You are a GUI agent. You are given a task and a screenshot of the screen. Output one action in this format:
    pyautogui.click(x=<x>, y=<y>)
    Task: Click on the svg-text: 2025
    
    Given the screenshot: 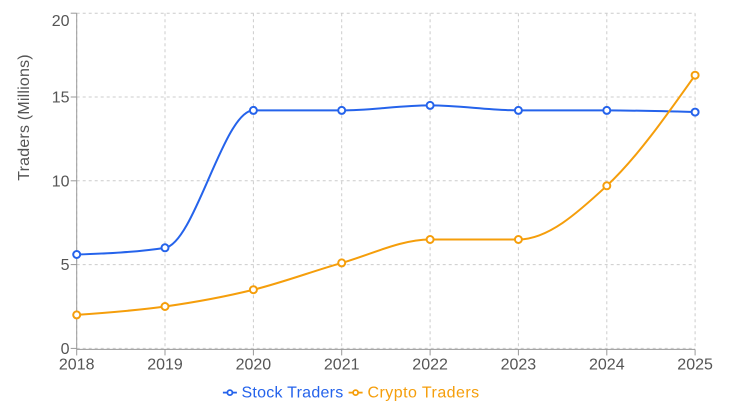 What is the action you would take?
    pyautogui.click(x=695, y=364)
    